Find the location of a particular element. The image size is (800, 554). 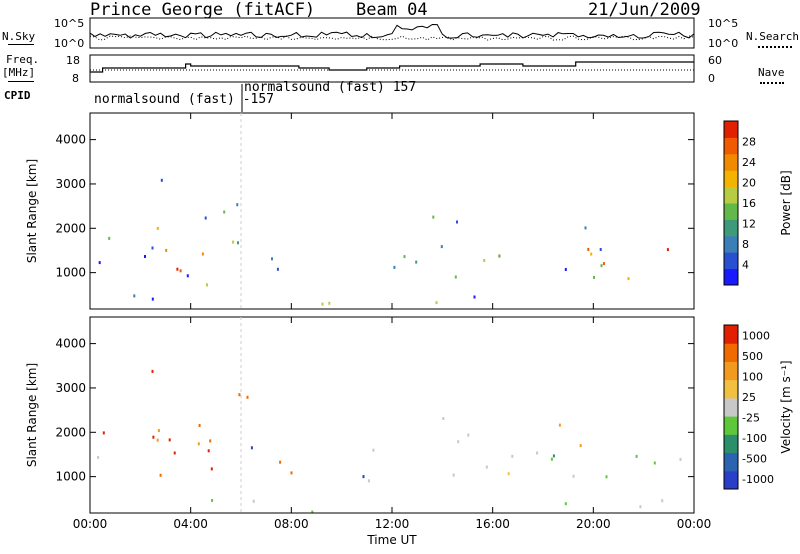

x-tick-label: 00:00 is located at coordinates (90, 524).